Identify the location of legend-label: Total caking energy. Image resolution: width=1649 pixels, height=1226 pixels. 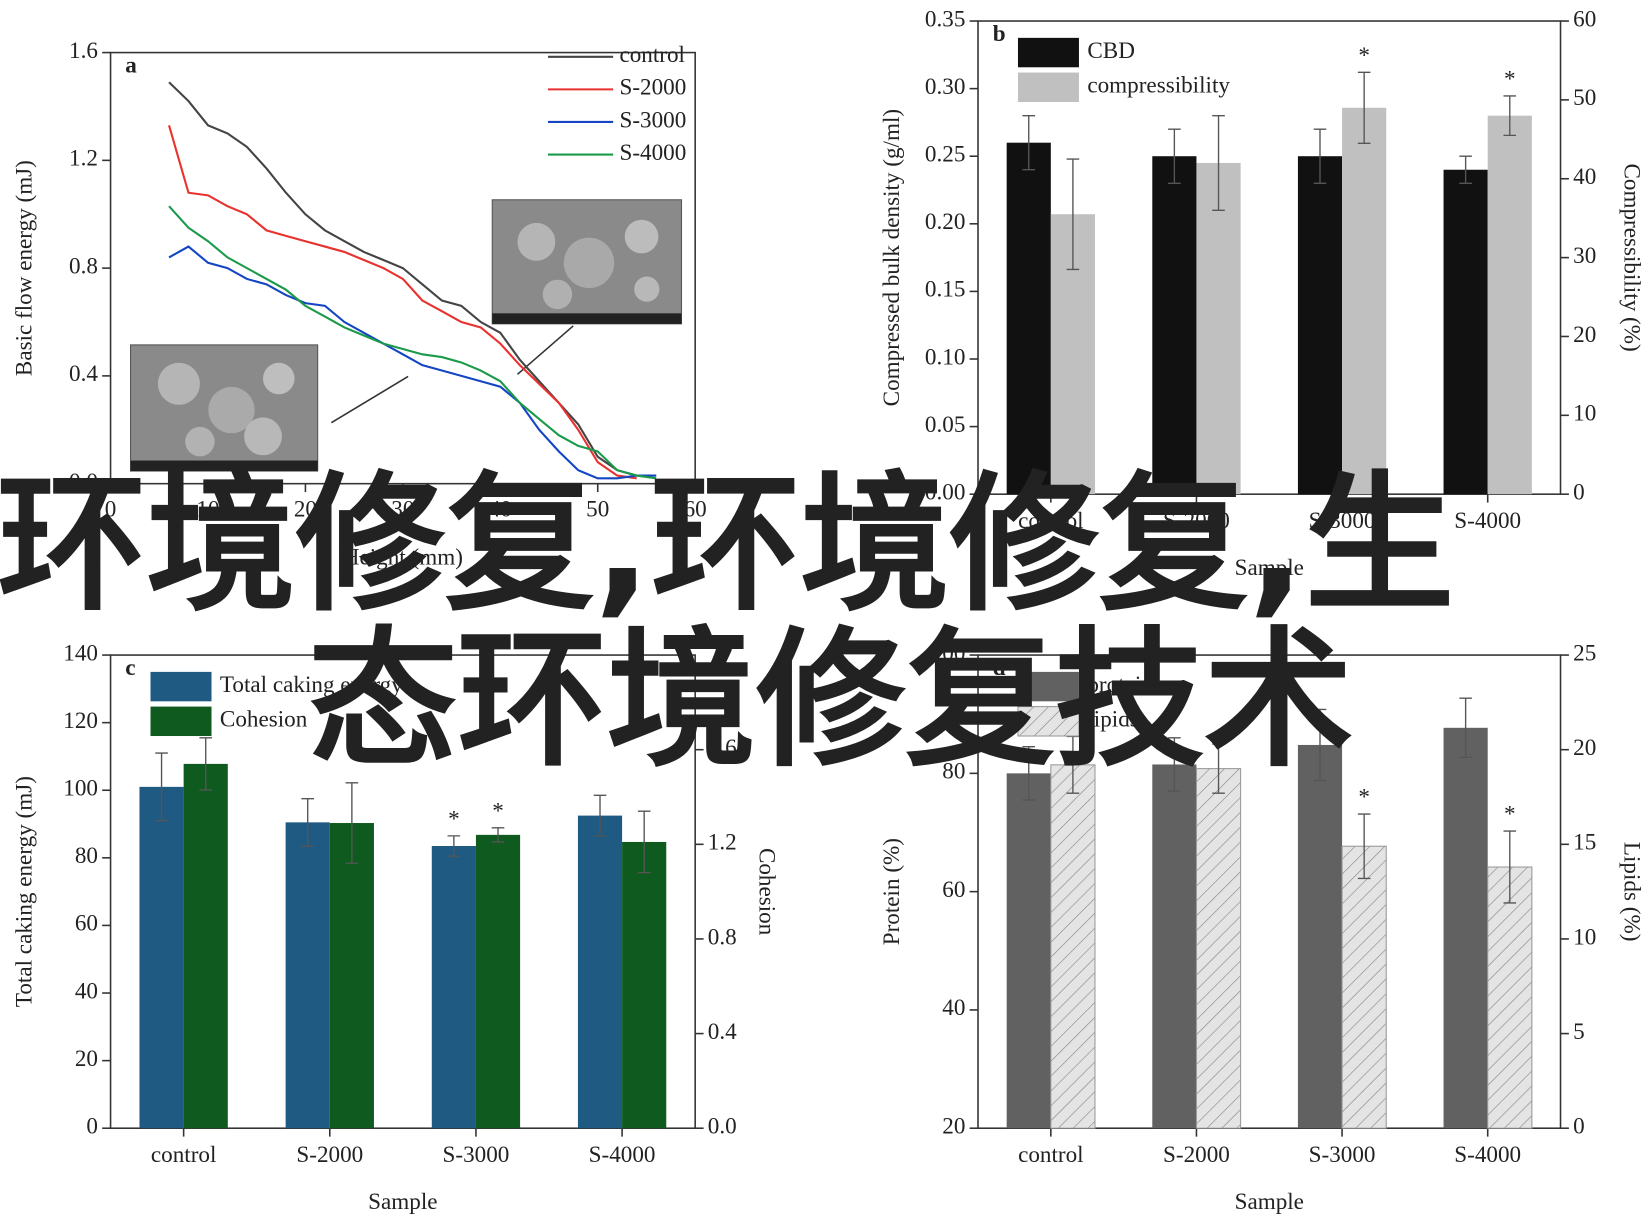
(311, 685).